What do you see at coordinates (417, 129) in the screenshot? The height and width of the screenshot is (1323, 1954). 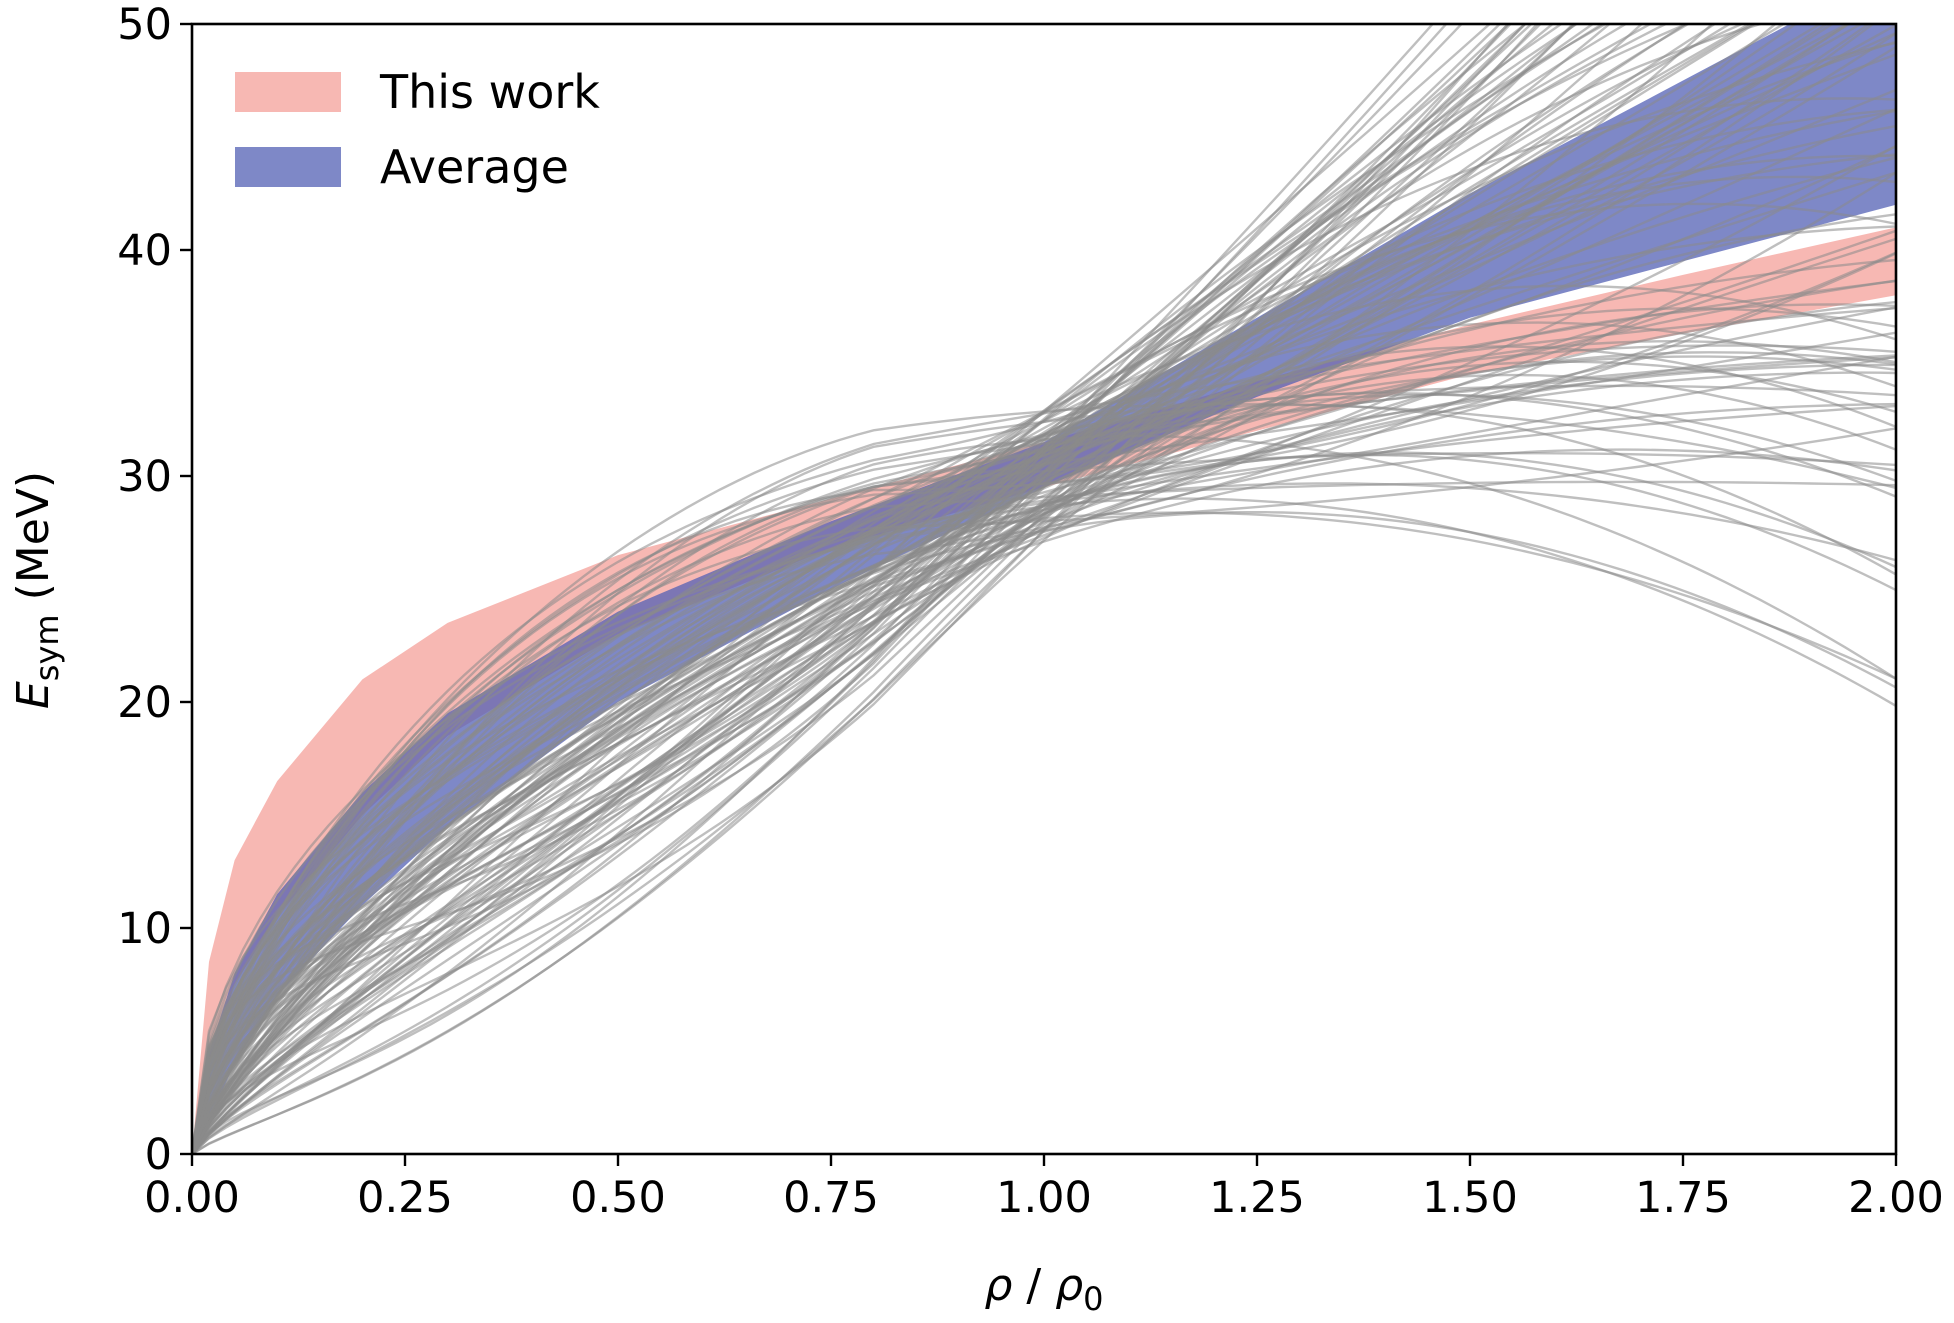 I see `legend: This work Average` at bounding box center [417, 129].